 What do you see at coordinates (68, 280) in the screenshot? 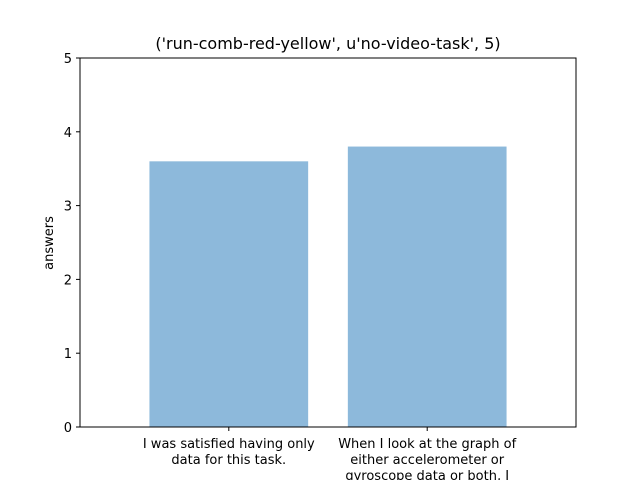
I see `y-tick-label: 2` at bounding box center [68, 280].